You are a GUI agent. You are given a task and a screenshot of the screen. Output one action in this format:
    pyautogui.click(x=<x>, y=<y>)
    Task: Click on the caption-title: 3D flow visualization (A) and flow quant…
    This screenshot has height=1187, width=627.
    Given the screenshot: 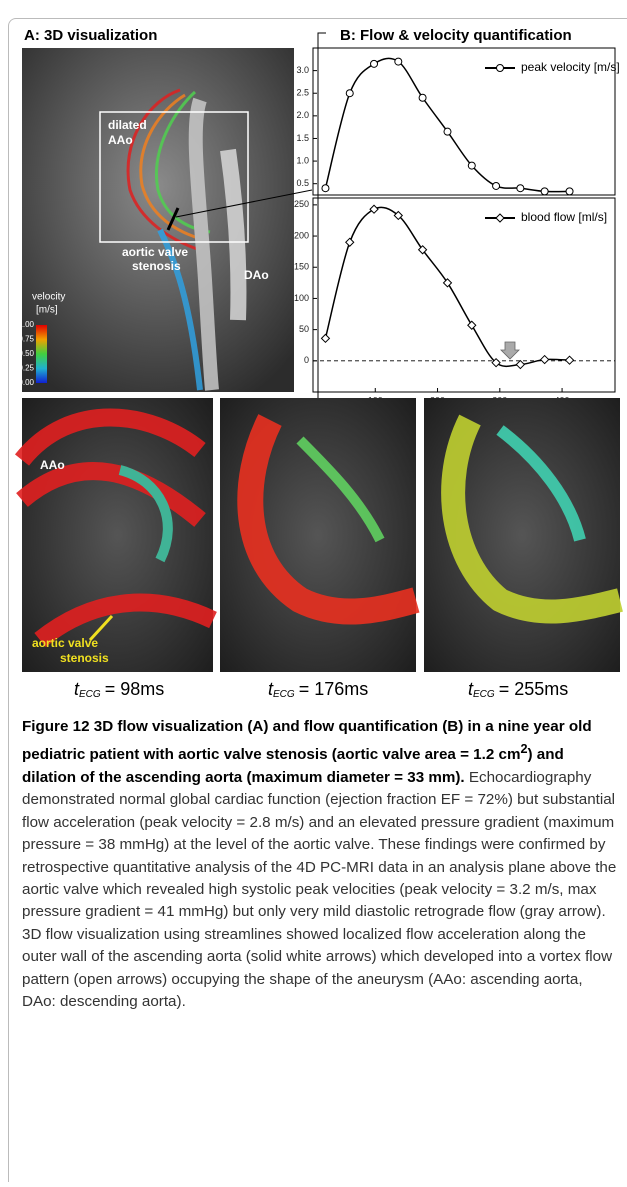 What is the action you would take?
    pyautogui.click(x=307, y=741)
    